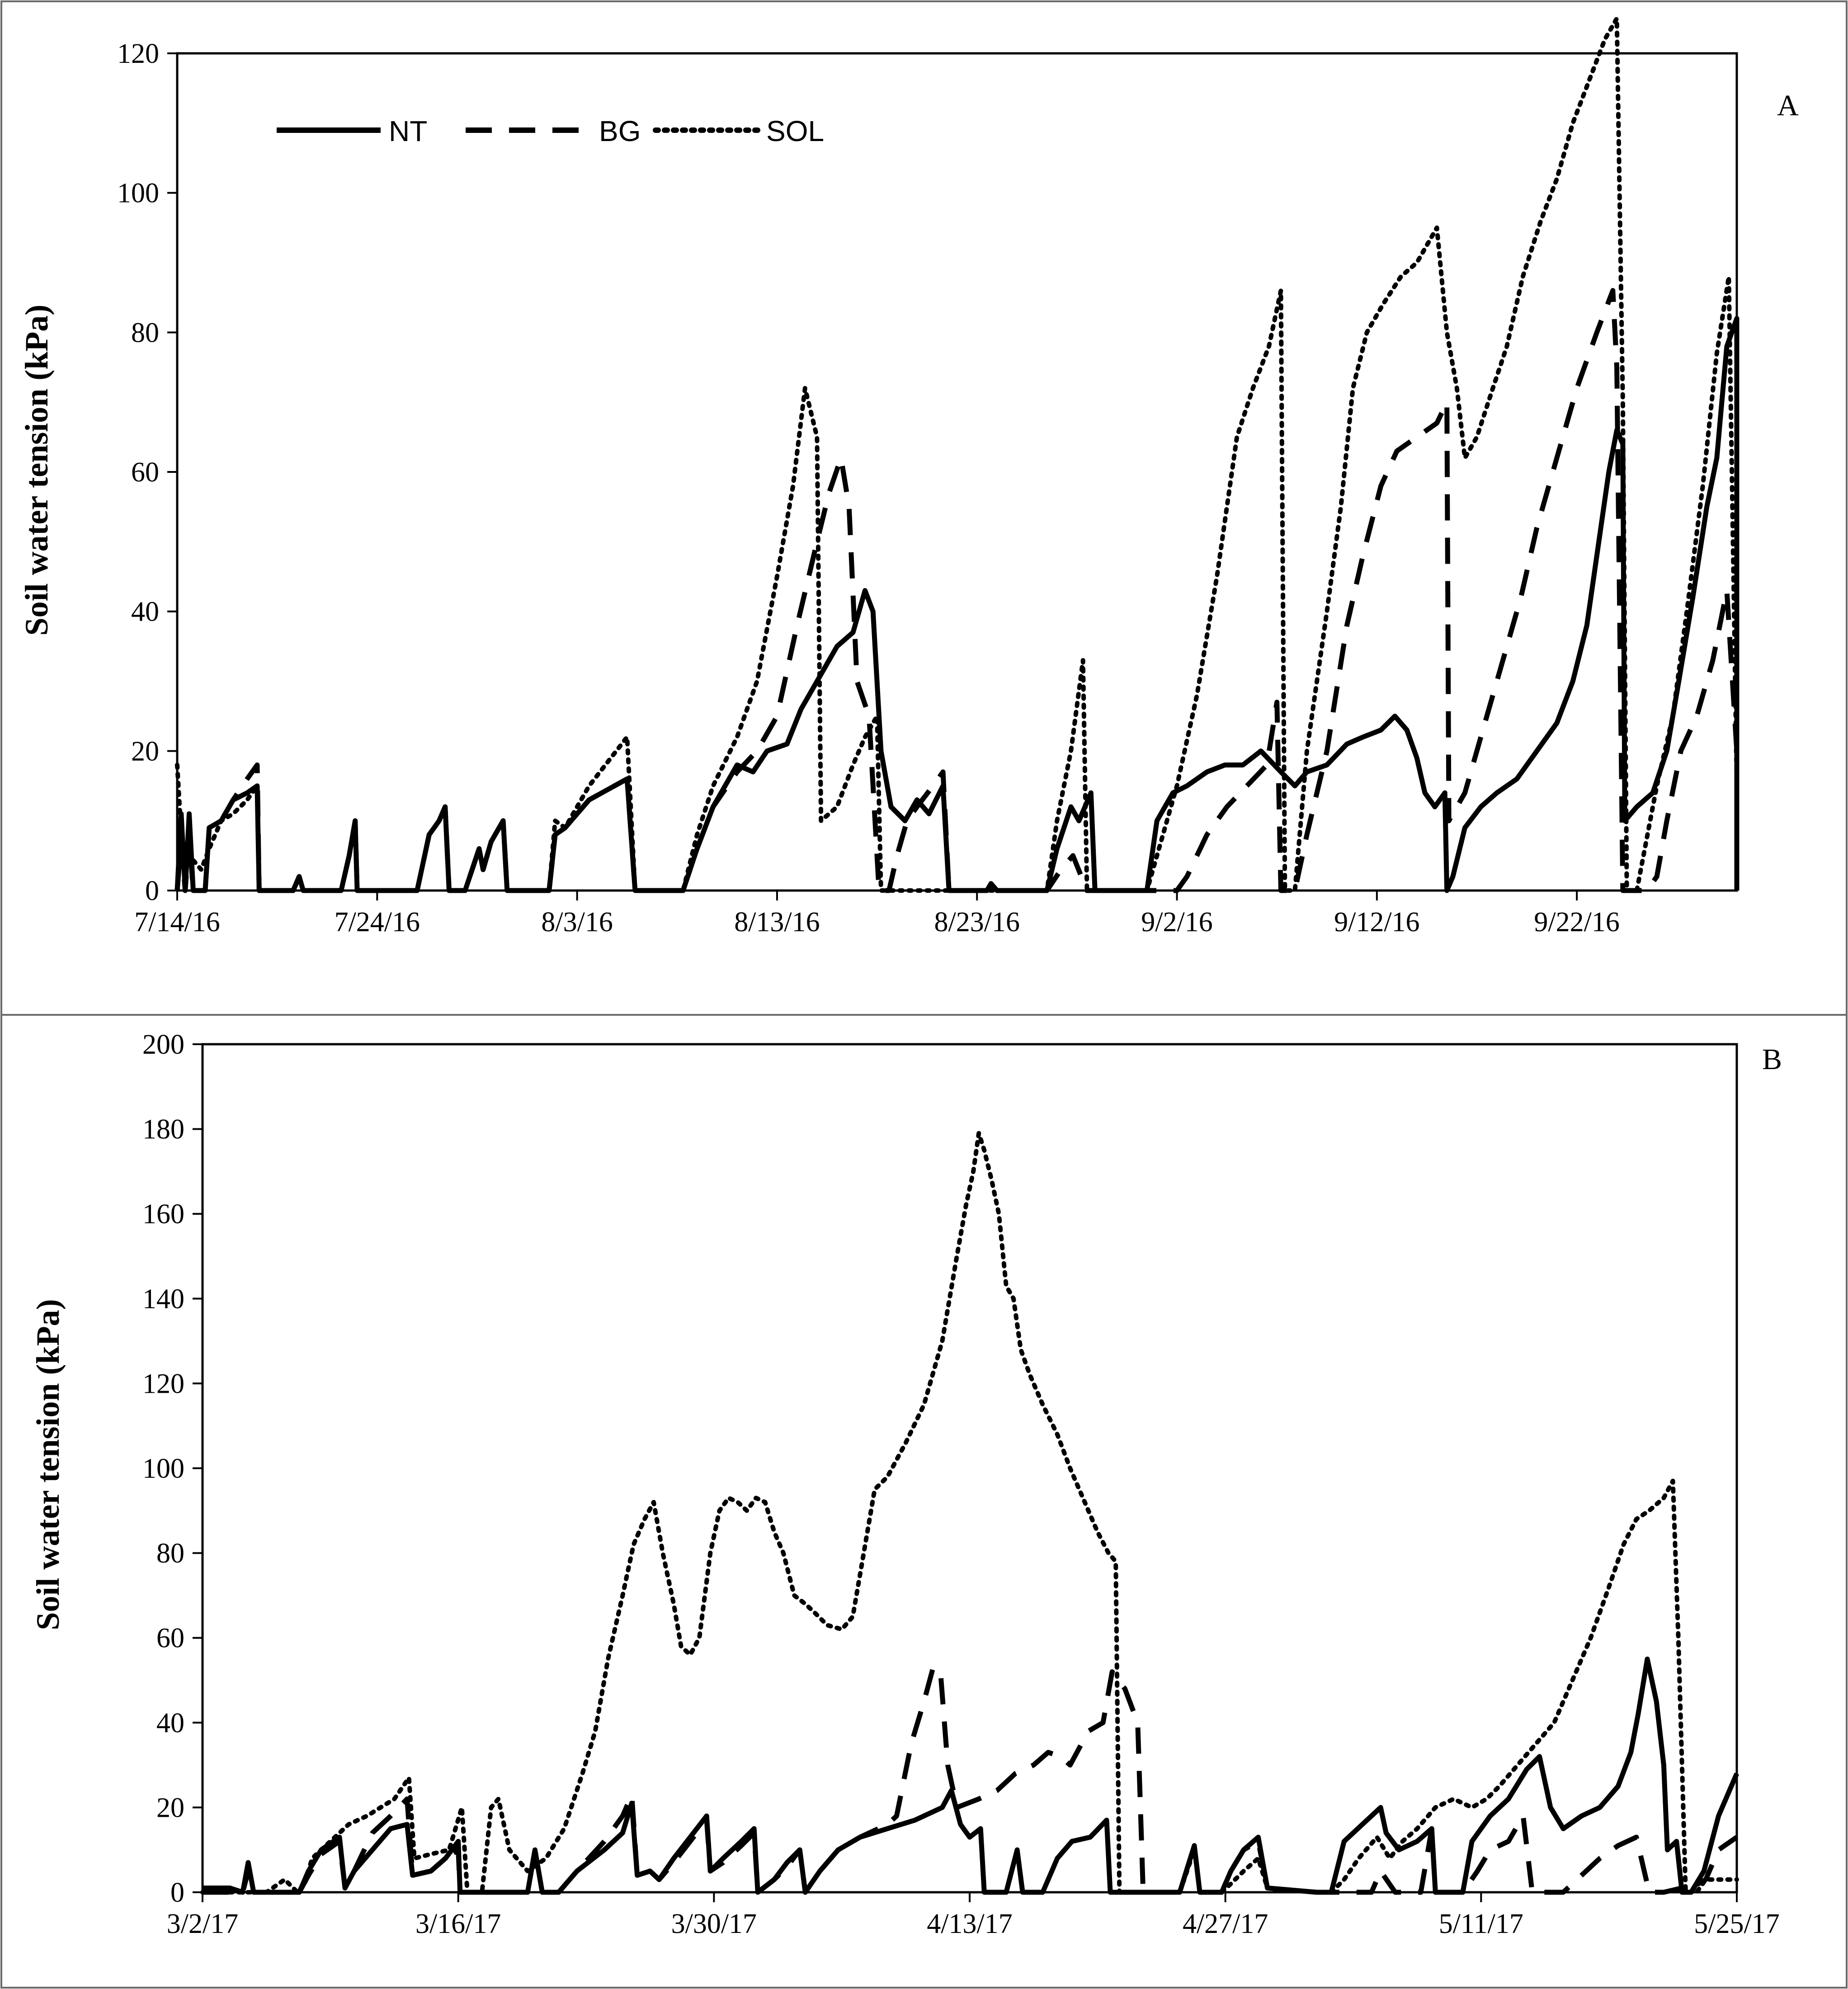 The width and height of the screenshot is (1848, 1989). What do you see at coordinates (969, 1924) in the screenshot?
I see `panel-b-xtick-label: 4/13/17` at bounding box center [969, 1924].